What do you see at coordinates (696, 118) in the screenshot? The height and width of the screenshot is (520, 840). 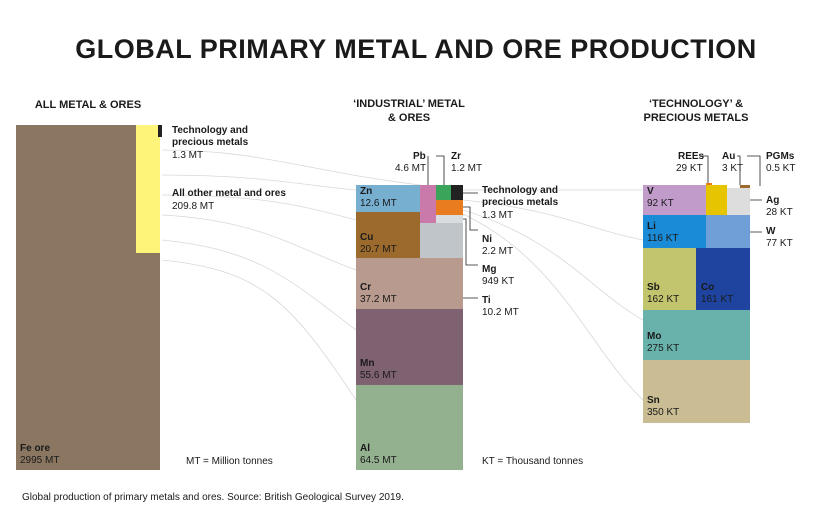 I see `panel-heading: PRECIOUS METALS` at bounding box center [696, 118].